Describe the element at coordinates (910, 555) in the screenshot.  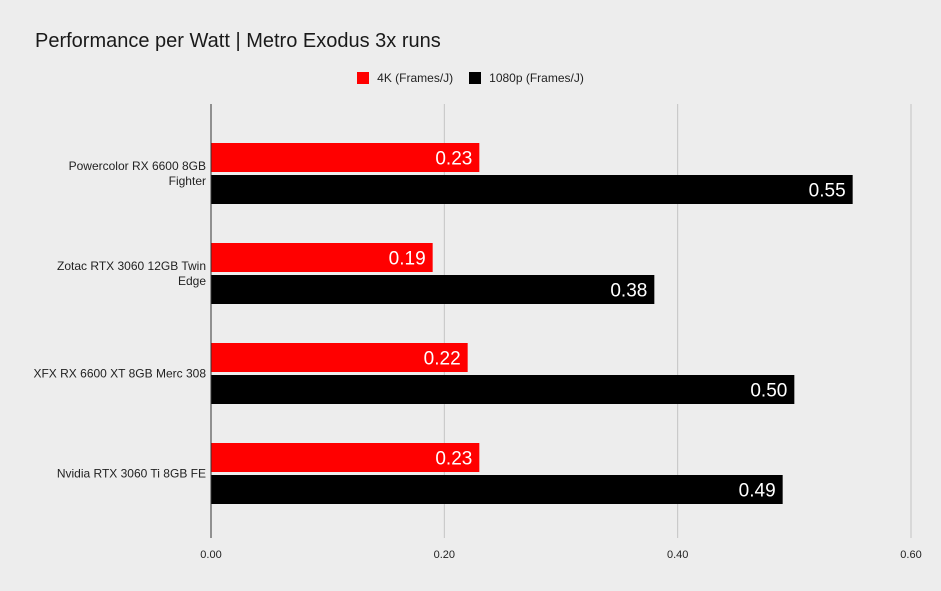
I see `x-tick-label: 0.60` at that location.